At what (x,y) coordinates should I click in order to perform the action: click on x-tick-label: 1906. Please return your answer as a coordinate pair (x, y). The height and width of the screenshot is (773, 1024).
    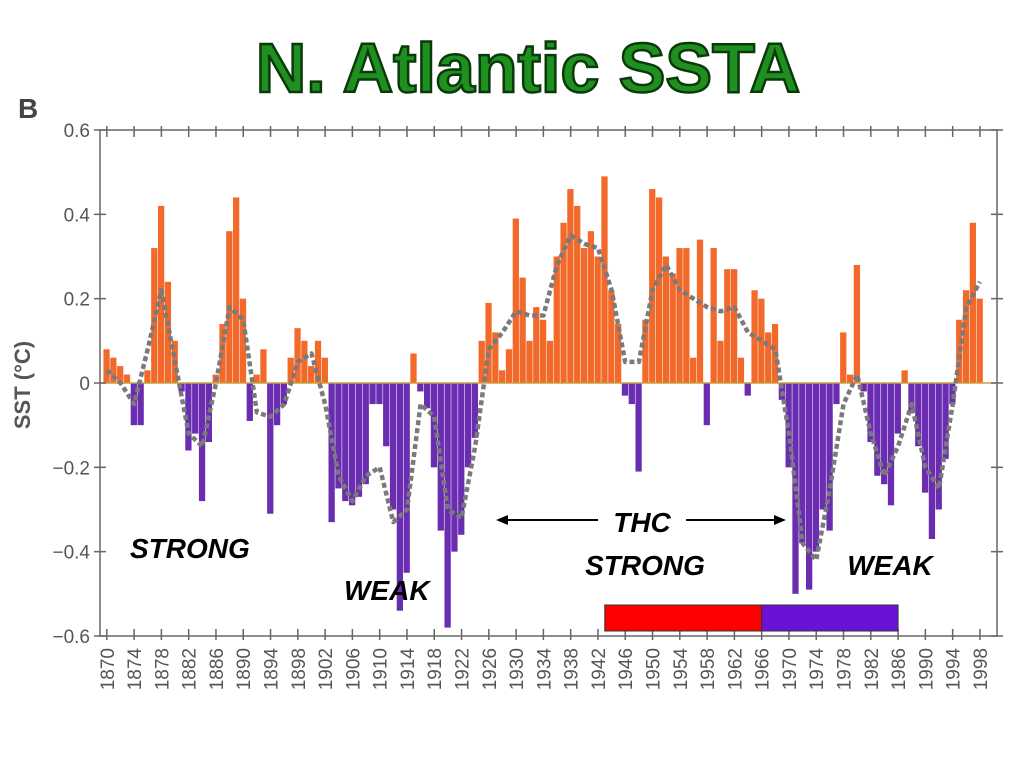
    Looking at the image, I should click on (353, 669).